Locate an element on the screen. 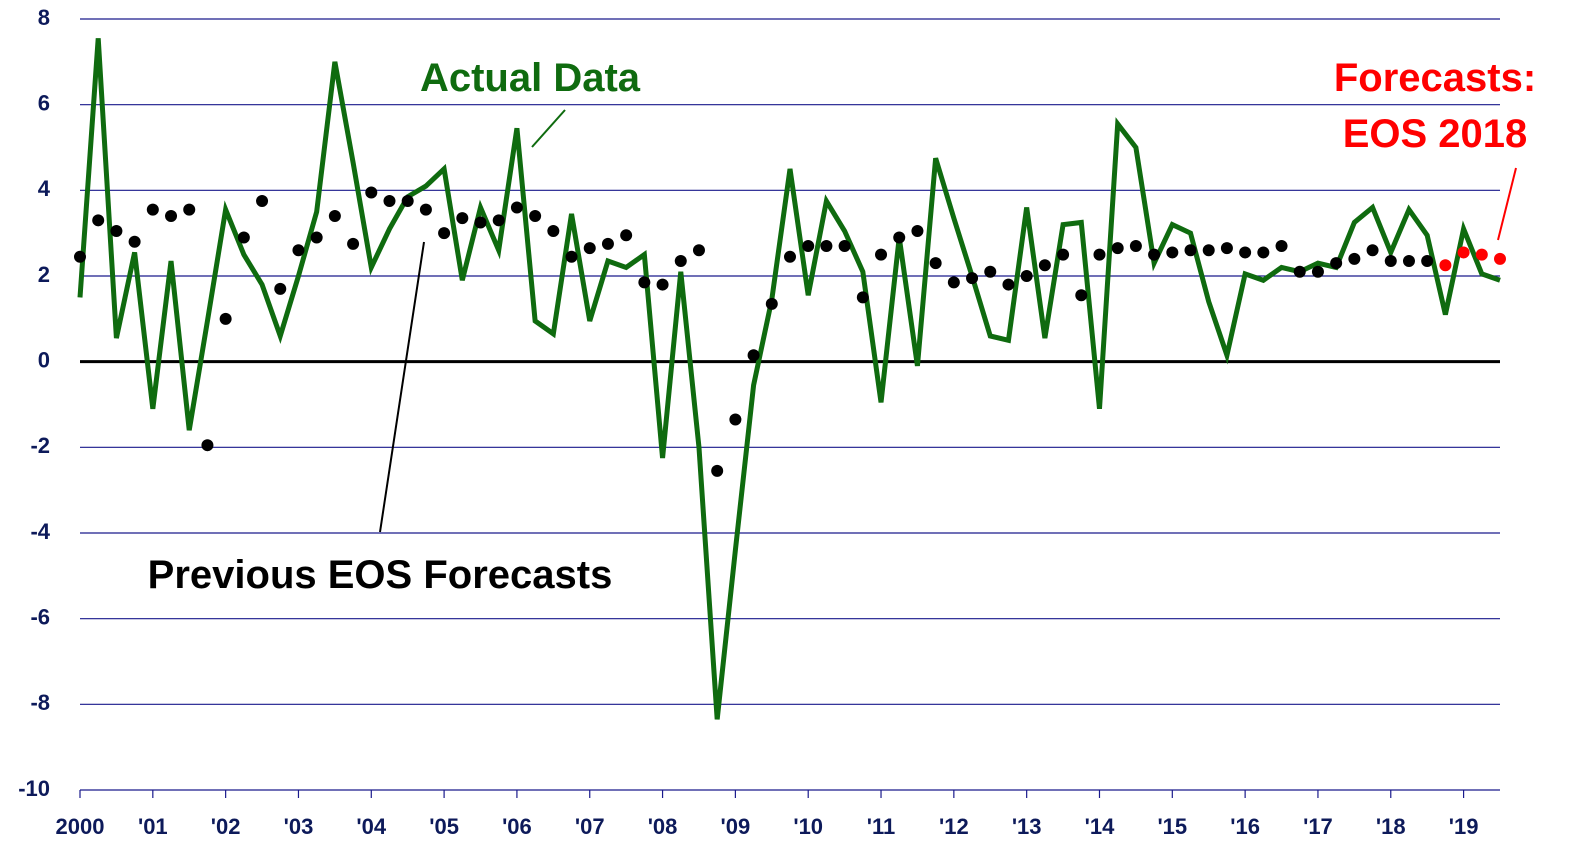  x-tick-label: '05 is located at coordinates (444, 826).